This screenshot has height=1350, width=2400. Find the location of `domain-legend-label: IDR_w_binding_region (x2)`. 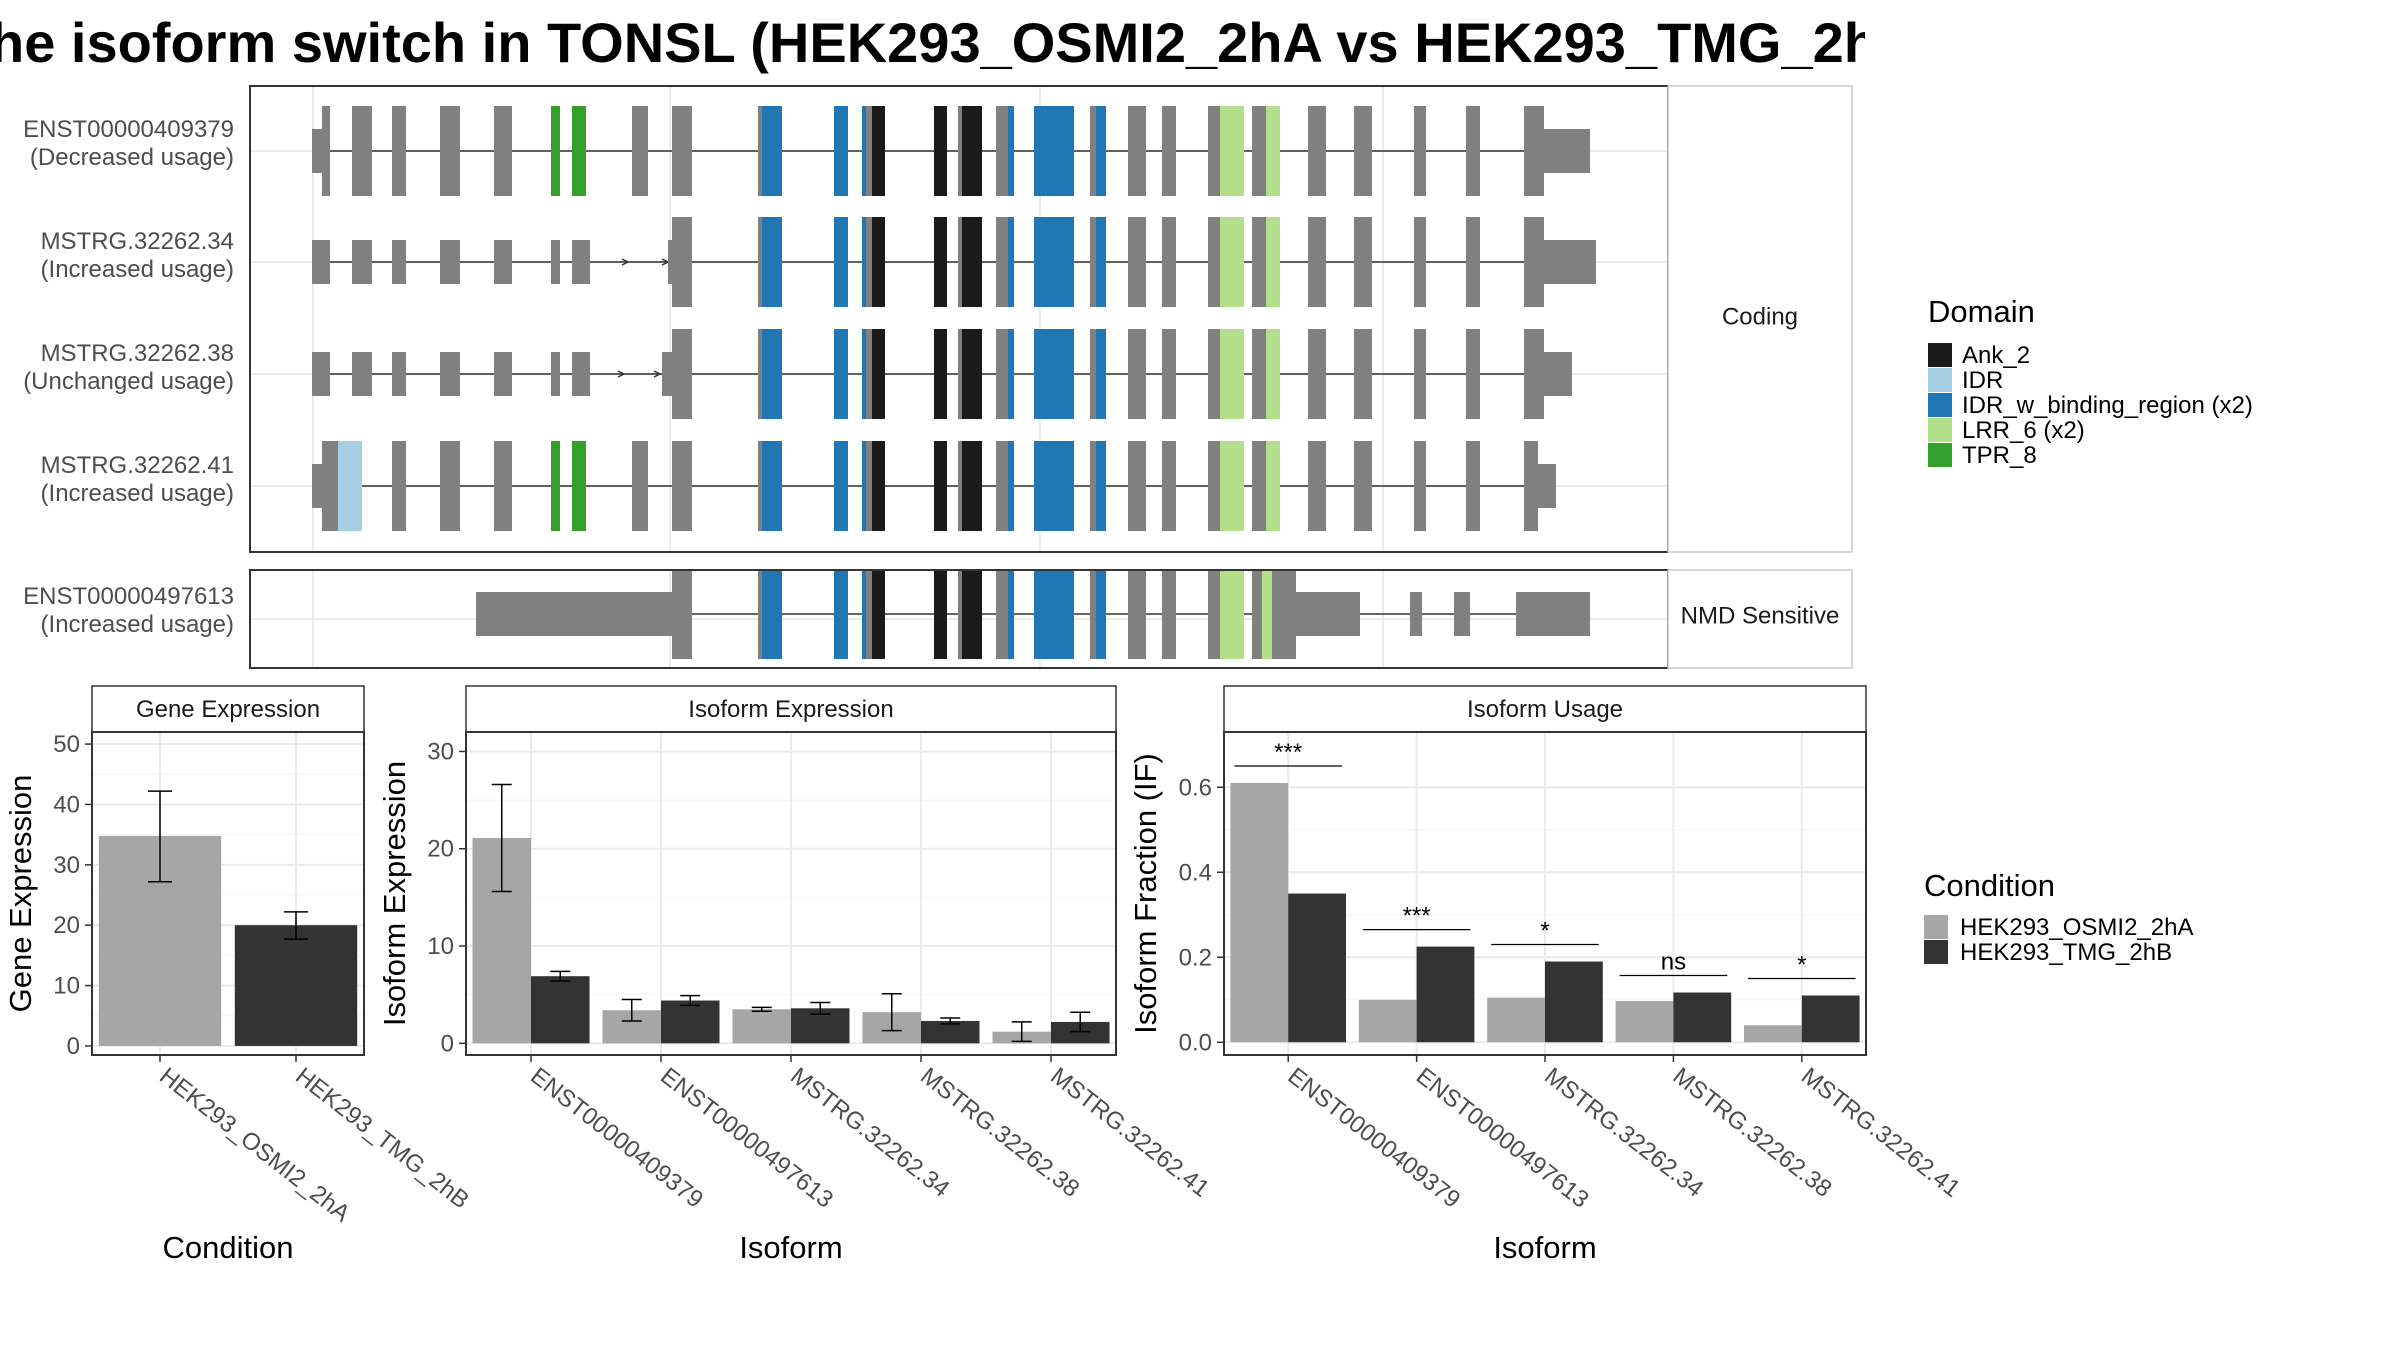

domain-legend-label: IDR_w_binding_region (x2) is located at coordinates (2107, 405).